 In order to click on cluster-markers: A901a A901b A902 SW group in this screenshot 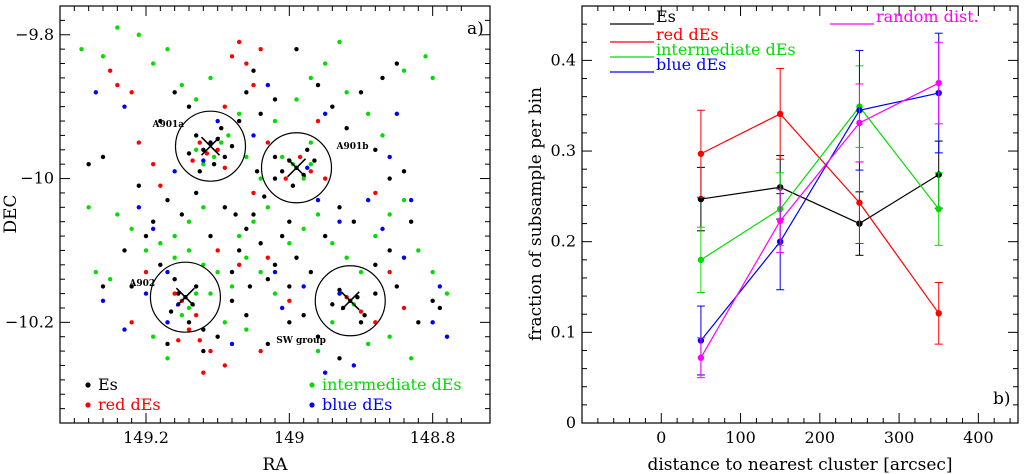, I will do `click(257, 228)`.